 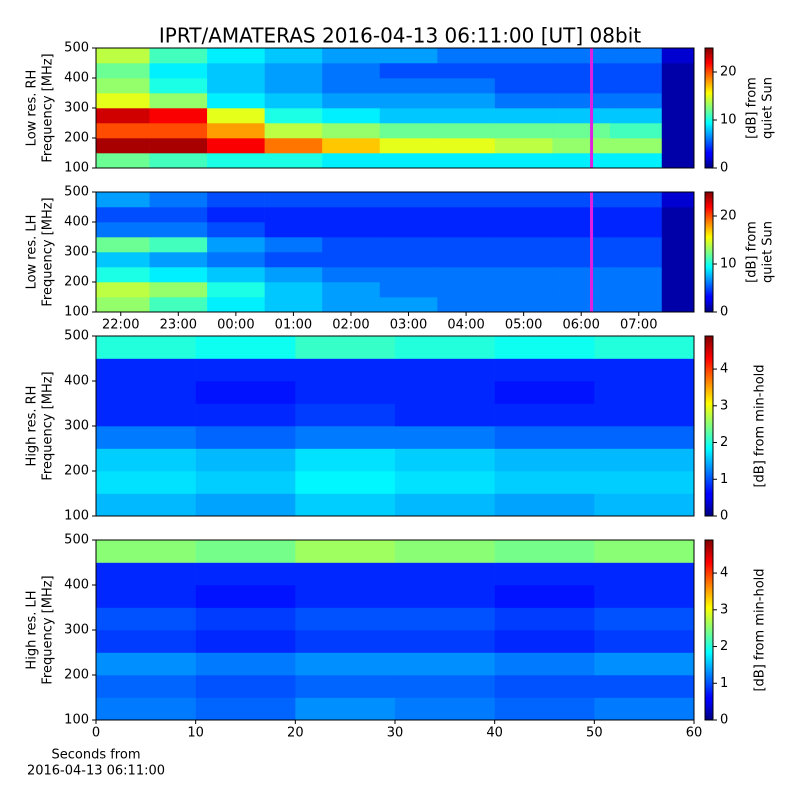 What do you see at coordinates (76, 426) in the screenshot?
I see `y-tick-label: 300` at bounding box center [76, 426].